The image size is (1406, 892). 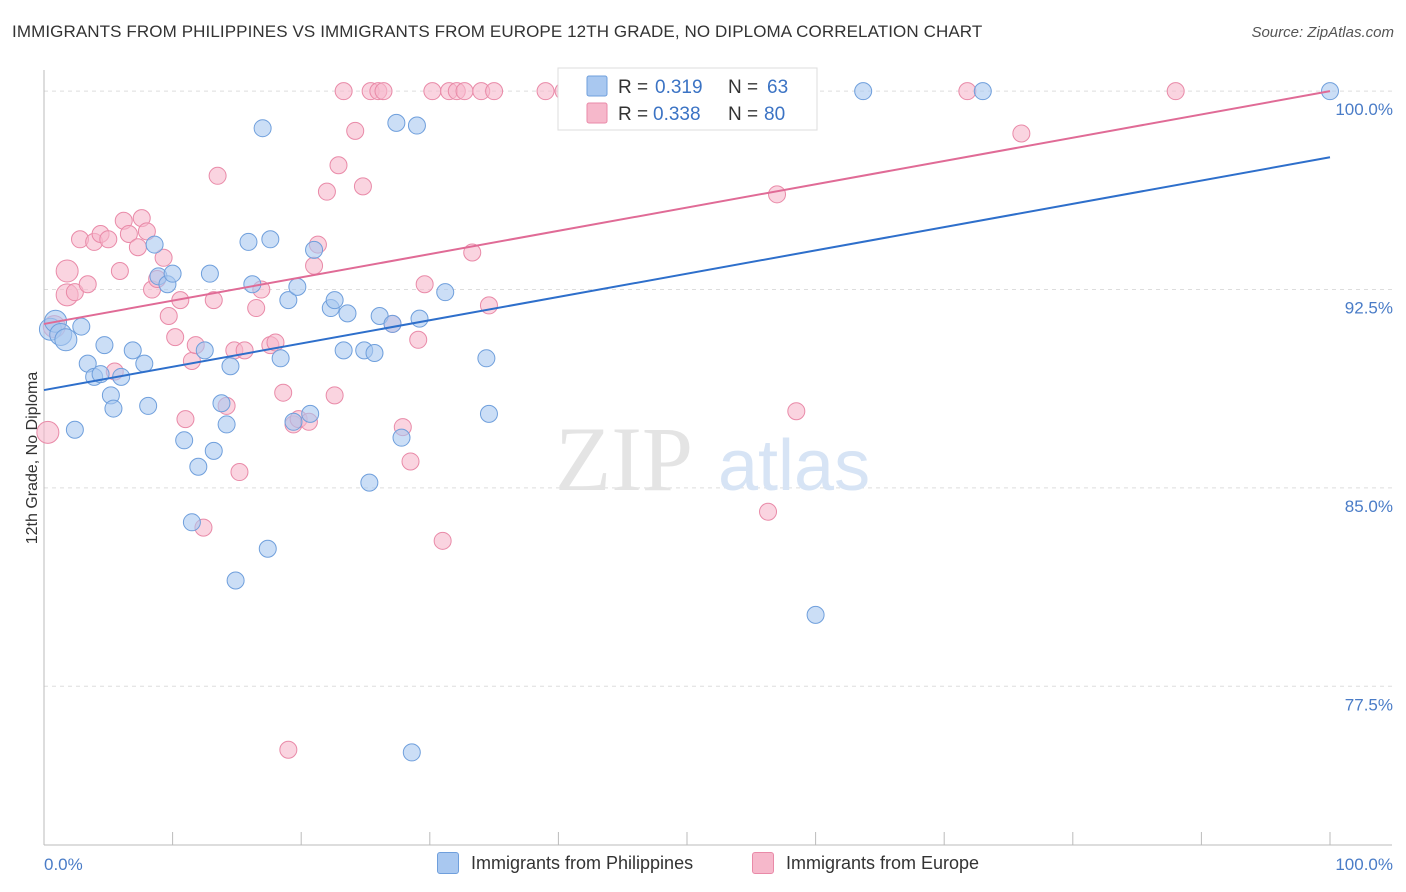 What do you see at coordinates (597, 86) in the screenshot?
I see `legend-swatch-philippines` at bounding box center [597, 86].